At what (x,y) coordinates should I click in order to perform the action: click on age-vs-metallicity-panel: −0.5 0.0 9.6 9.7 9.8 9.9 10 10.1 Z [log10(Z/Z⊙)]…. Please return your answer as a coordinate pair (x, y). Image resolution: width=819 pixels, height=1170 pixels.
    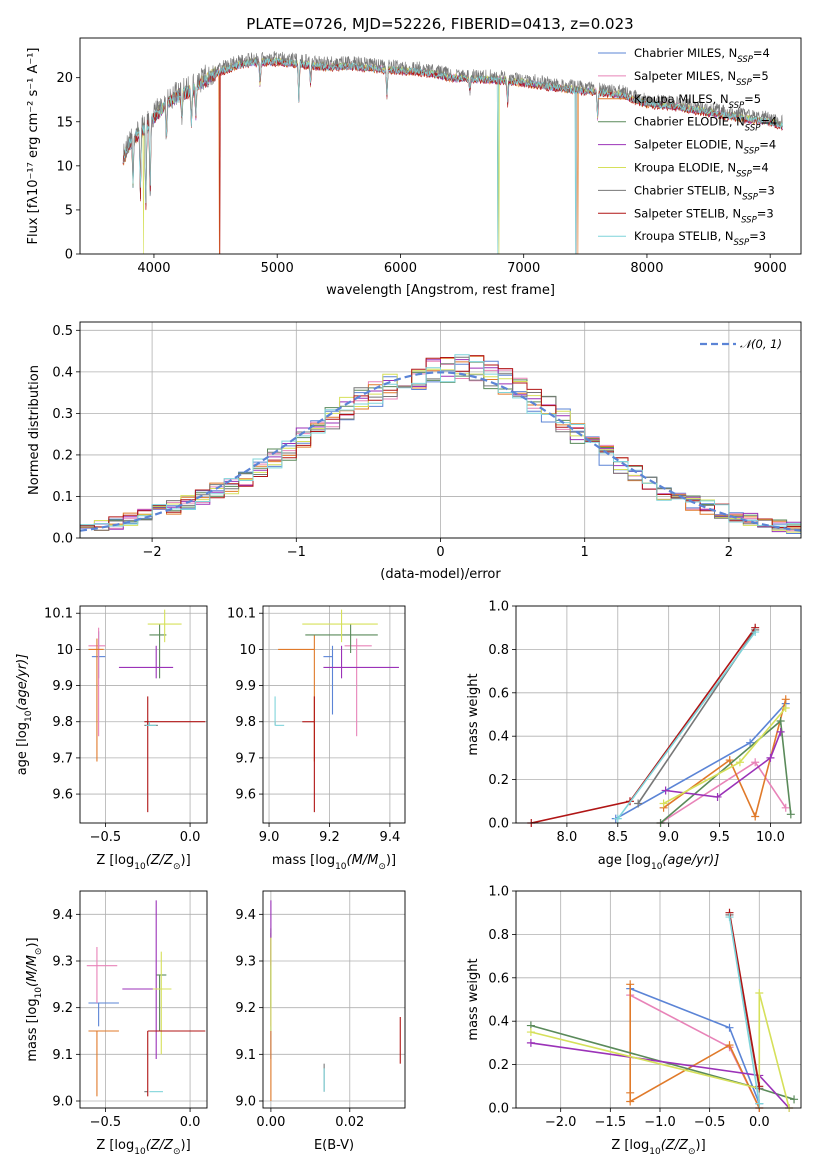
    Looking at the image, I should click on (111, 738).